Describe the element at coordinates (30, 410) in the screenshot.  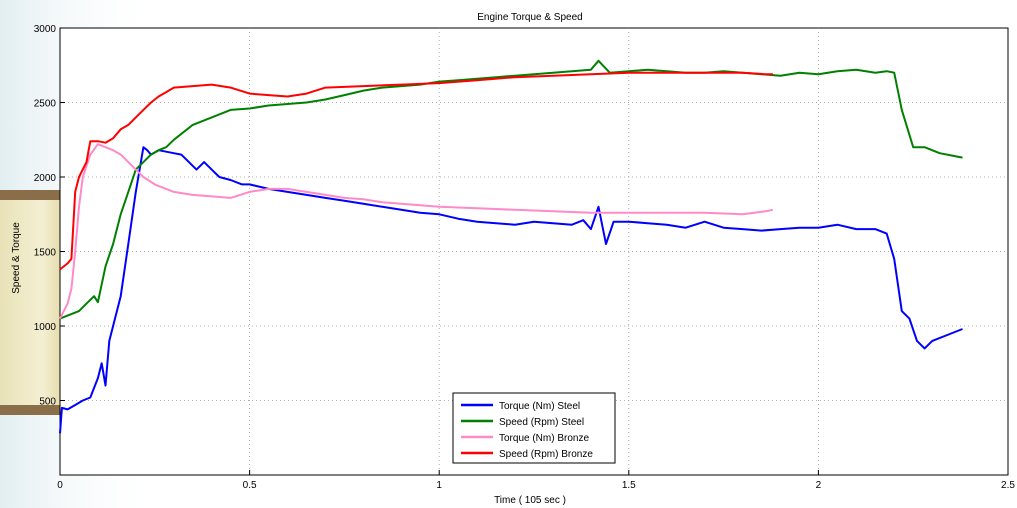
I see `left-panel-bottom-bar` at that location.